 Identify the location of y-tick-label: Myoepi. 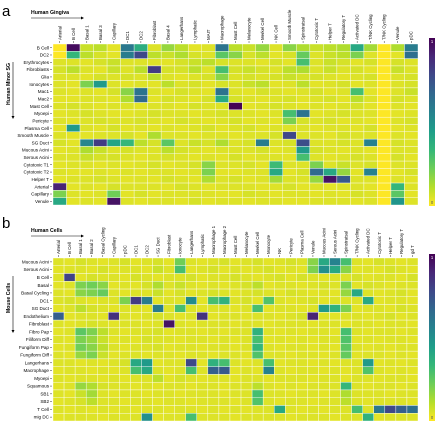
(41, 378).